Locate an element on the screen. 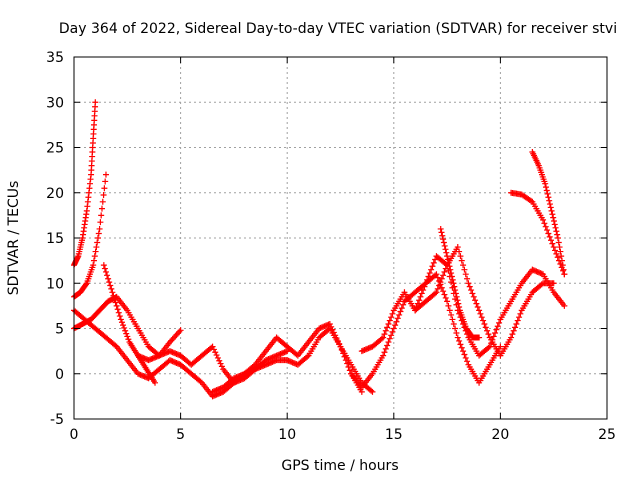  x-tick-label: 10 is located at coordinates (287, 435).